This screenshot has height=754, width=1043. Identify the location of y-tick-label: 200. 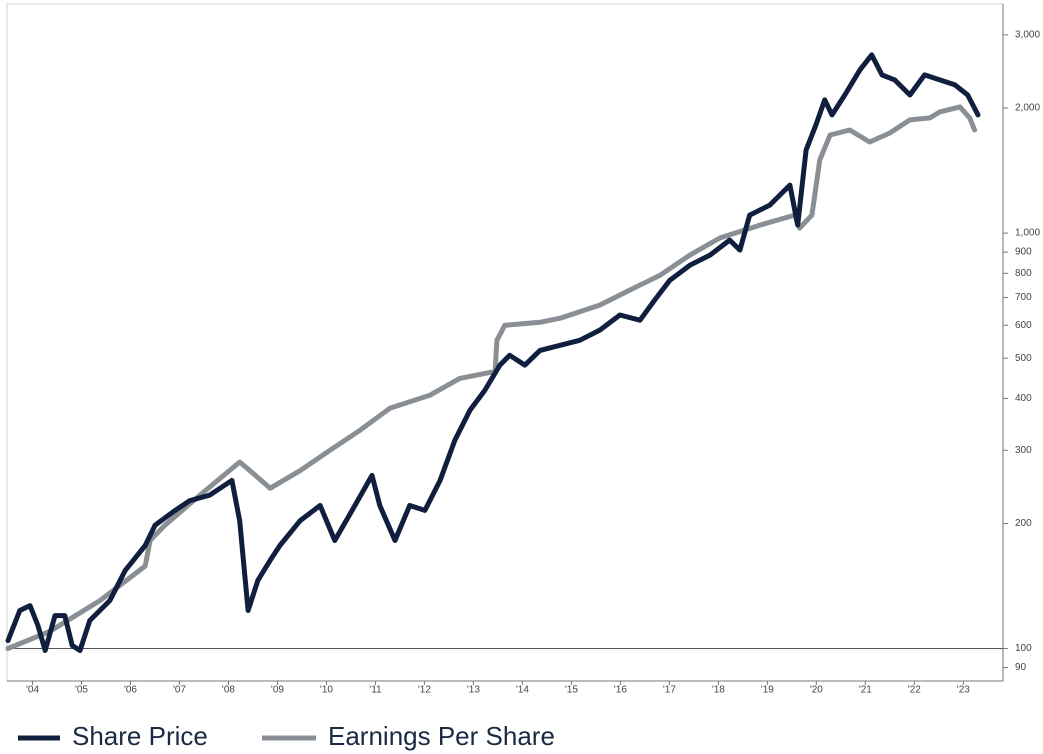
(1023, 523).